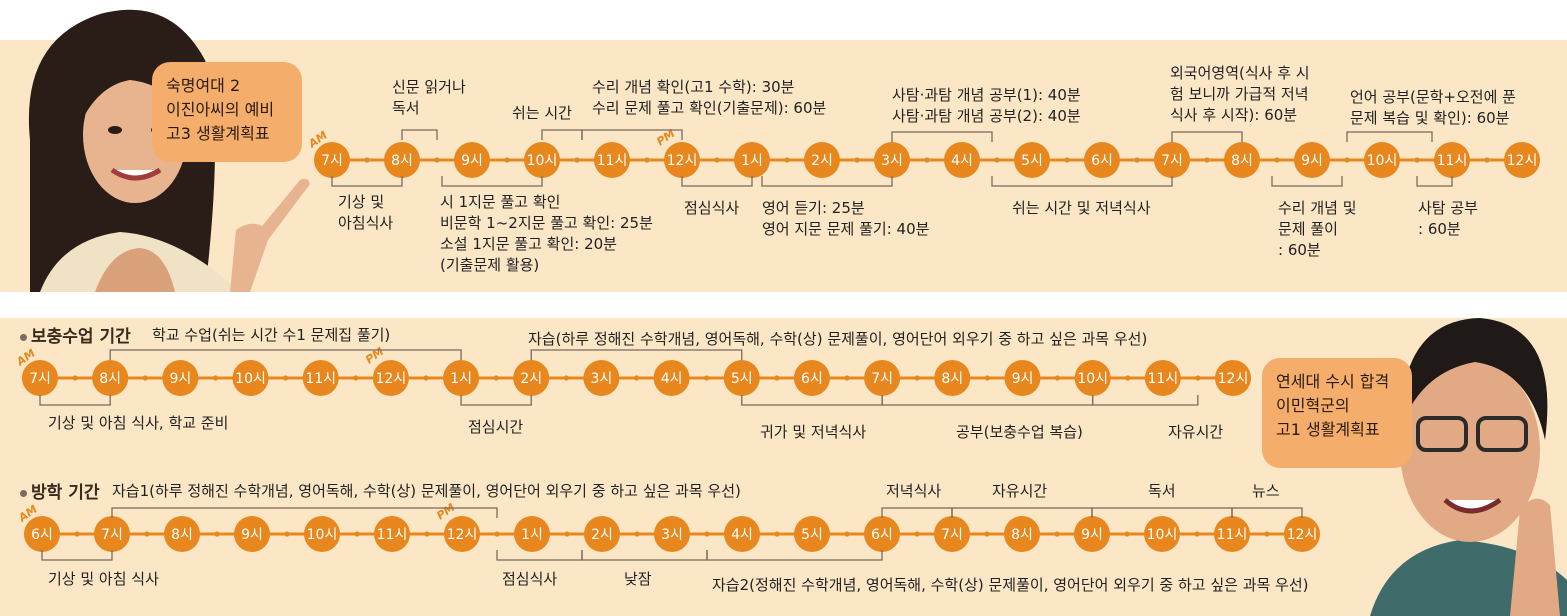  I want to click on top-hour-label: 7시, so click(1172, 161).